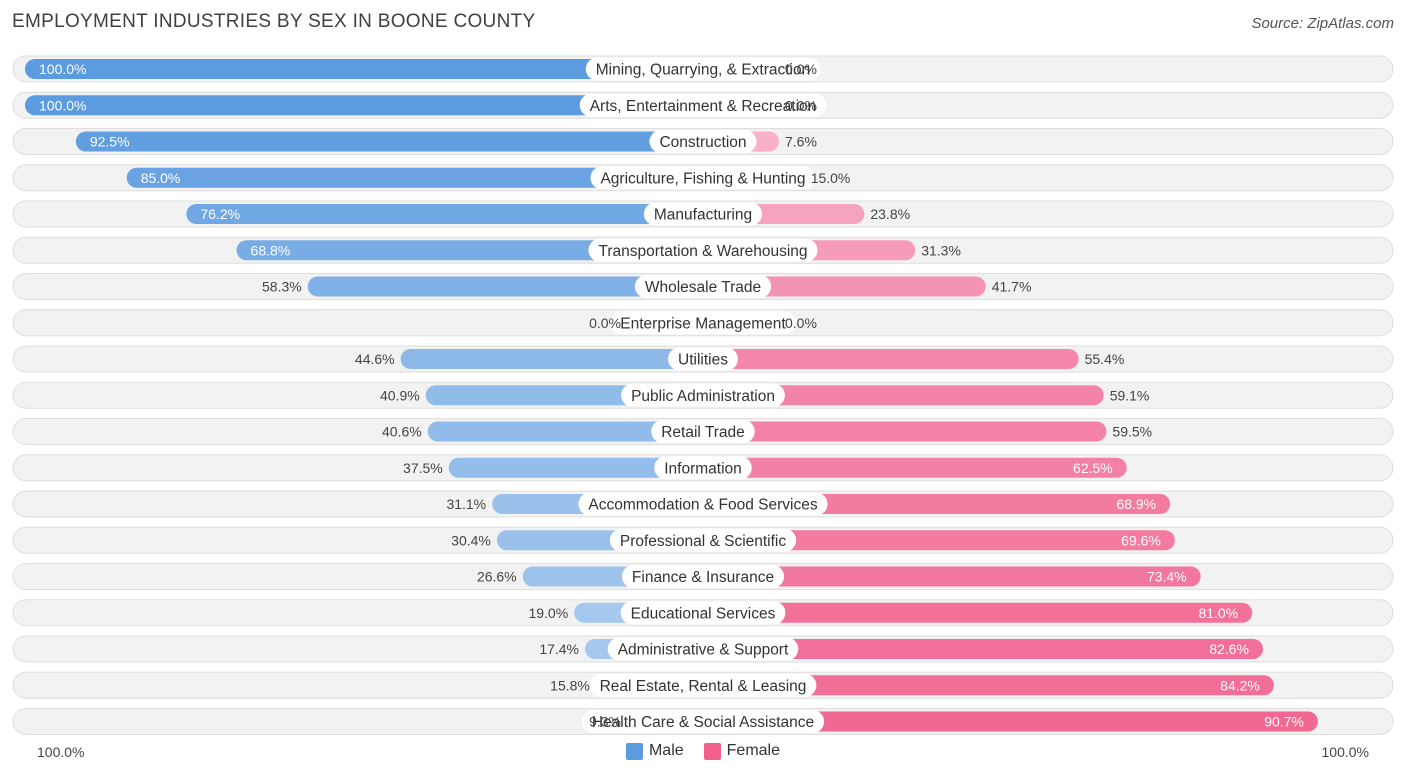  Describe the element at coordinates (831, 178) in the screenshot. I see `female-value-label: 15.0%` at that location.